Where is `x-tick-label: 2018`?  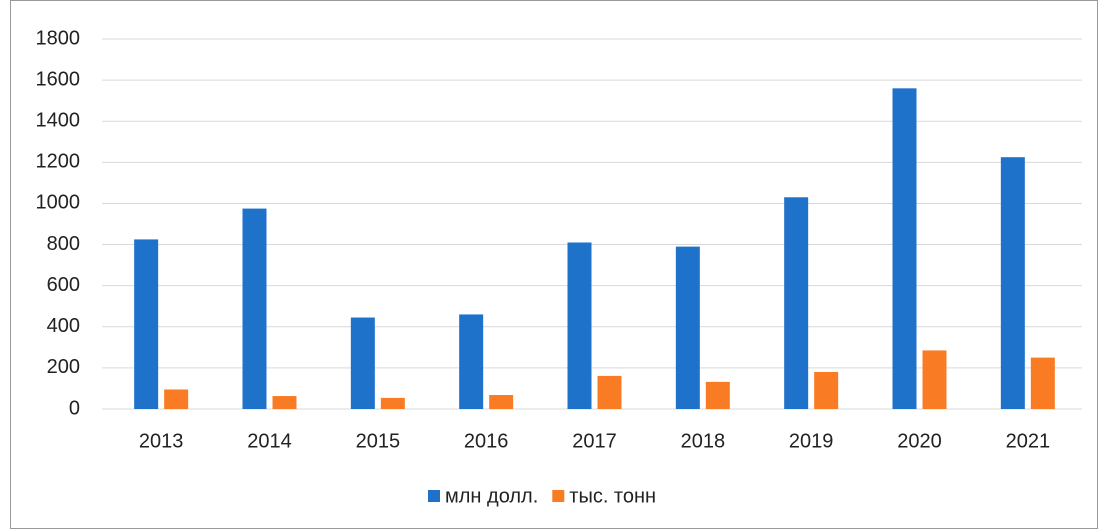 x-tick-label: 2018 is located at coordinates (703, 441).